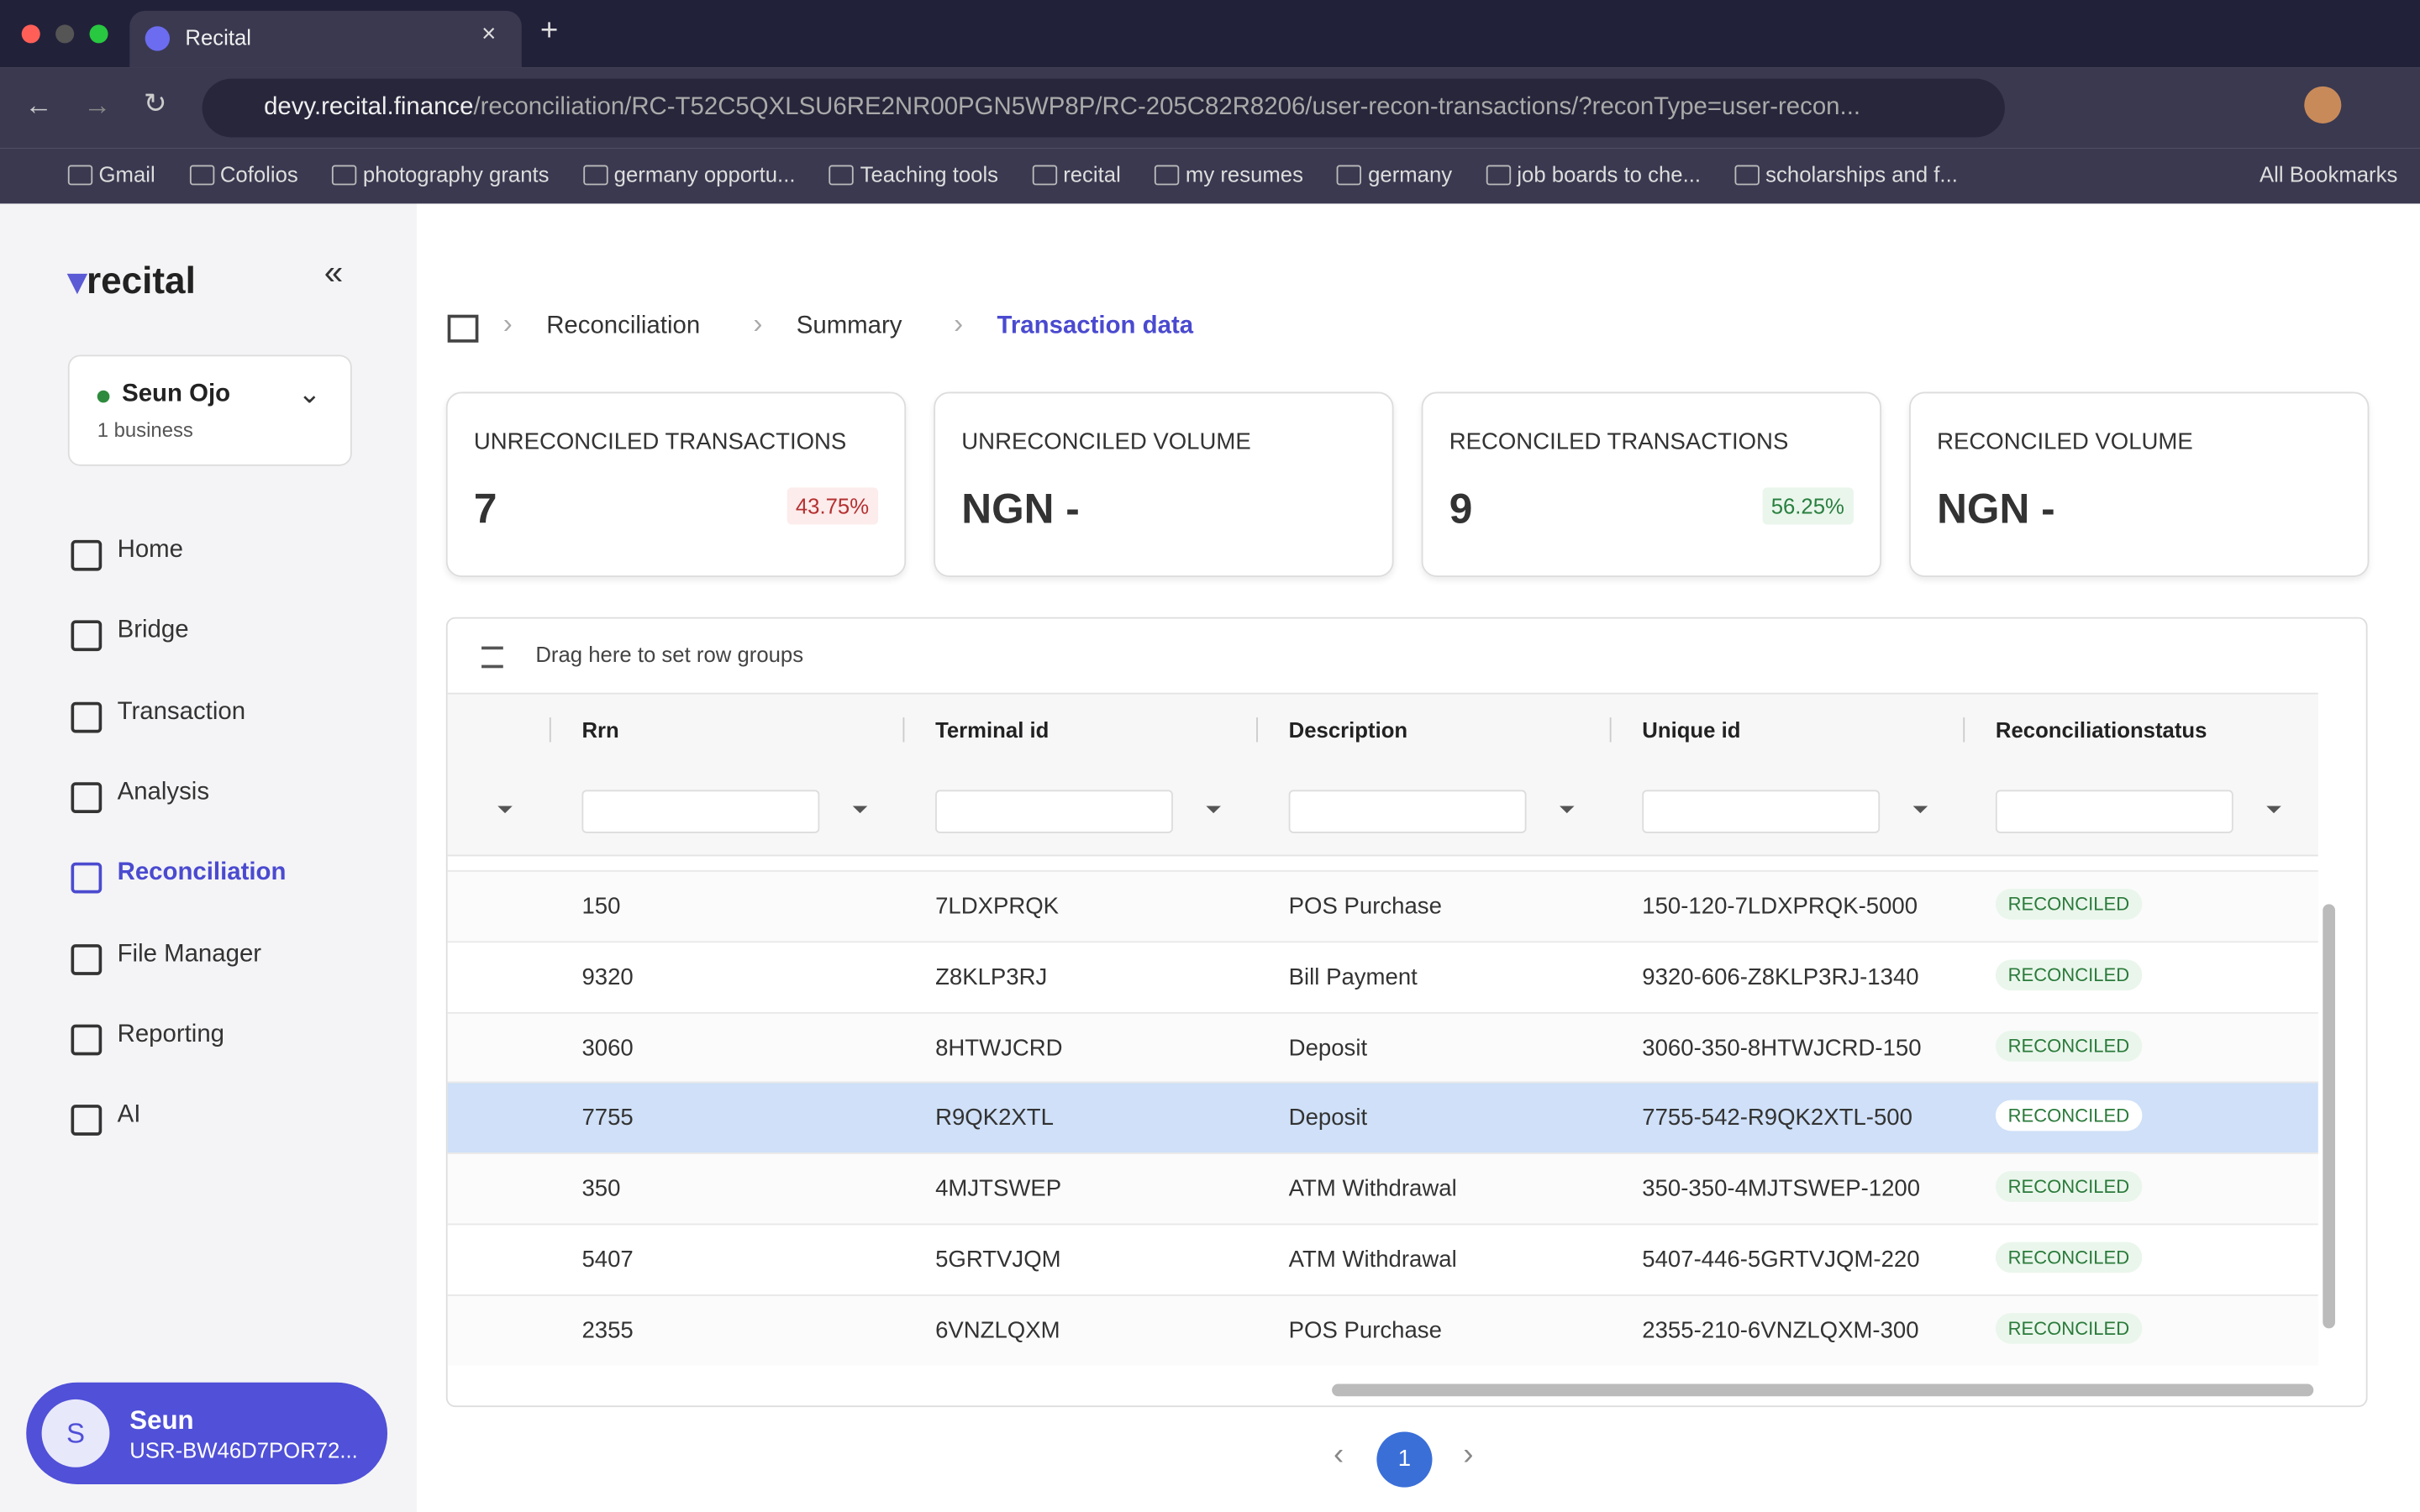  I want to click on breadcrumb: Transaction data, so click(1095, 326).